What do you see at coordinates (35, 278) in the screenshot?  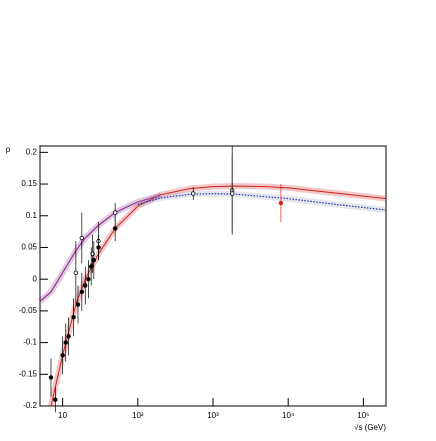 I see `y-tick-label: 0` at bounding box center [35, 278].